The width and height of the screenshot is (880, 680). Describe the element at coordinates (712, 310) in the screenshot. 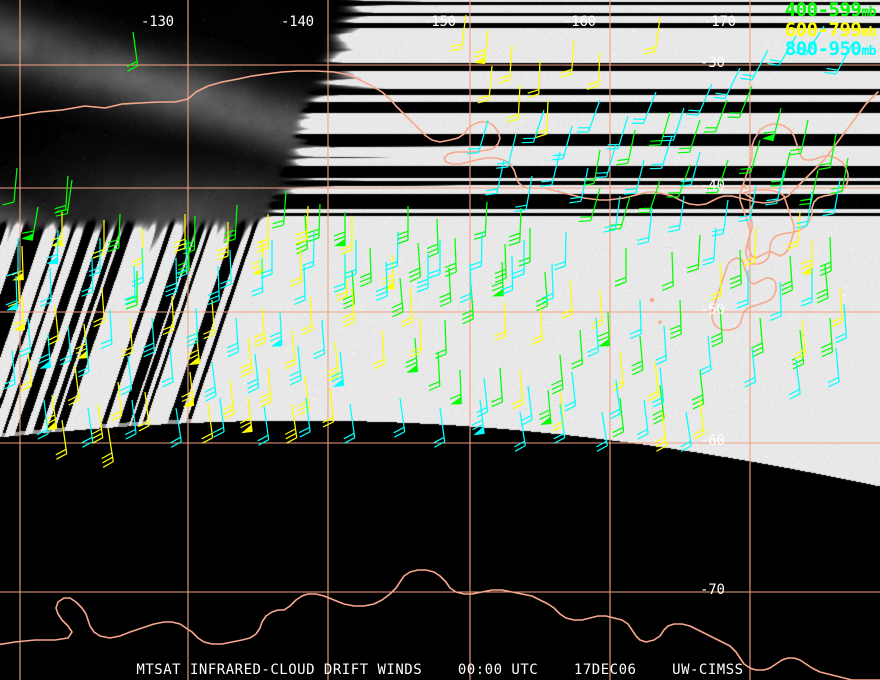

I see `latitude-label--50: -50` at that location.